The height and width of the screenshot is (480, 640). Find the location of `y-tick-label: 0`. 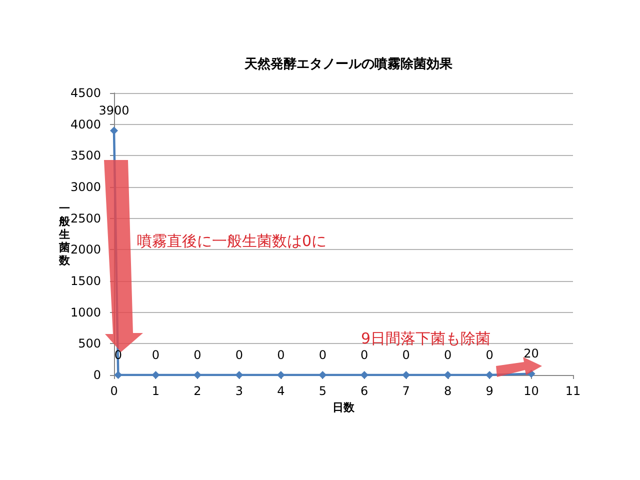

y-tick-label: 0 is located at coordinates (97, 375).